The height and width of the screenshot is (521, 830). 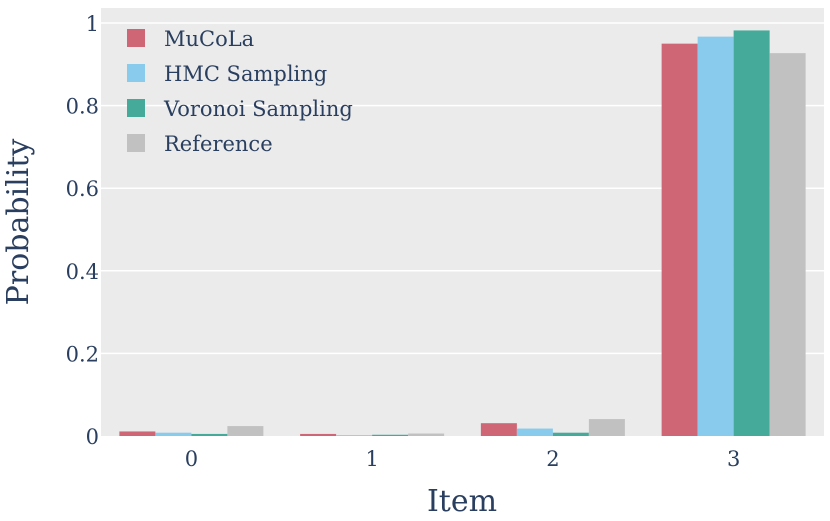 What do you see at coordinates (82, 230) in the screenshot?
I see `y-axis-ticks: 0 0.2 0.4 0.6 0.8 1` at bounding box center [82, 230].